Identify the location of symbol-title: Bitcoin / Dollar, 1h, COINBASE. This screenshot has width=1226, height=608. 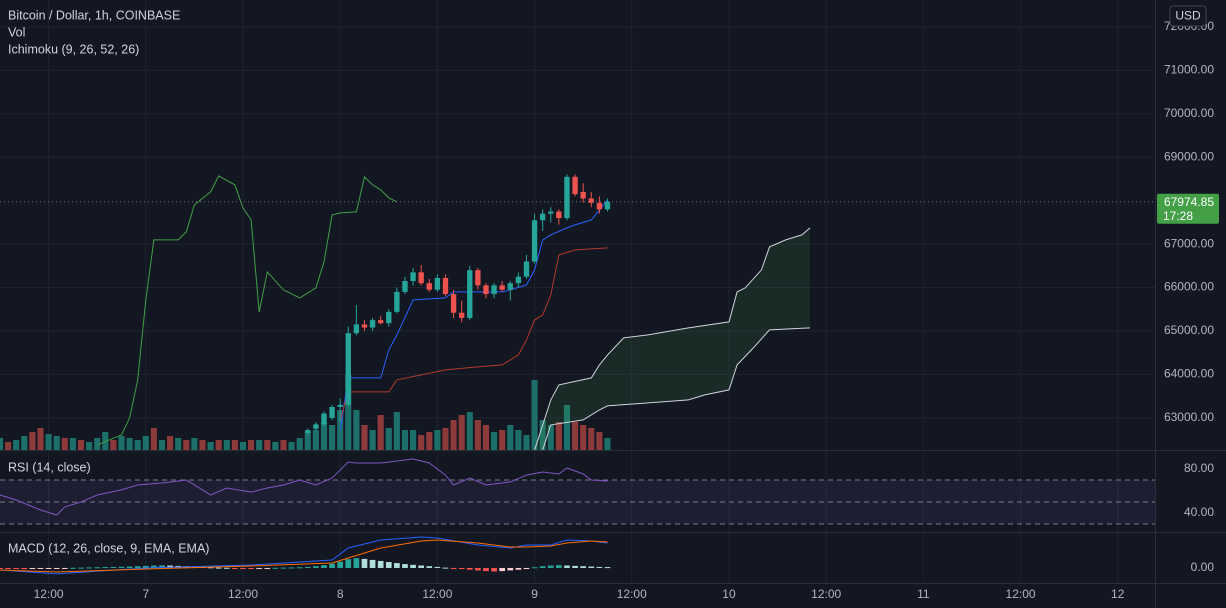
(94, 15).